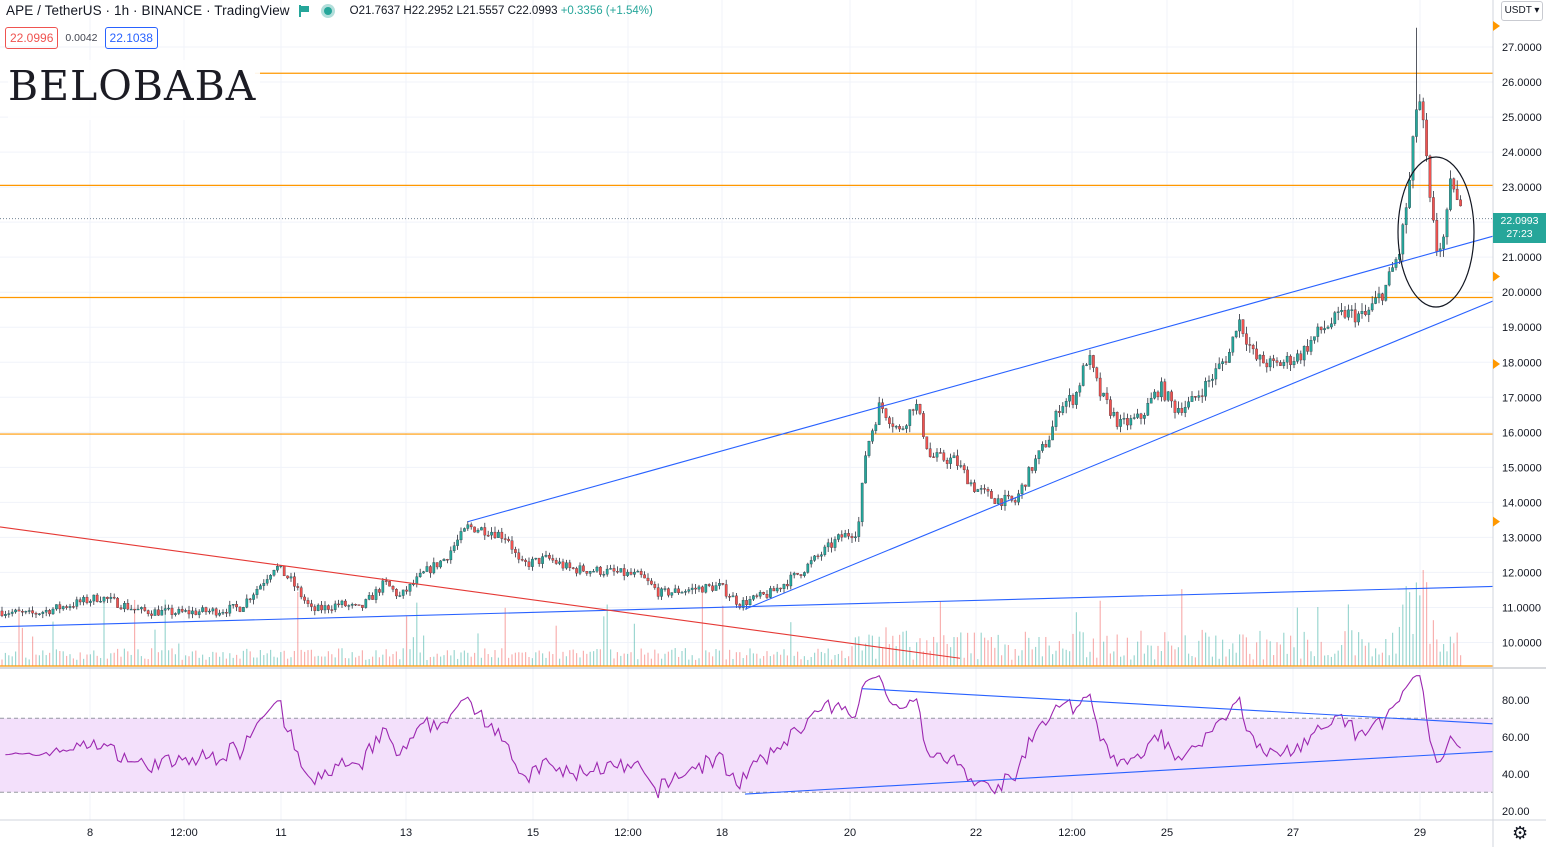  I want to click on sell-price-button: 22.0996, so click(32, 38).